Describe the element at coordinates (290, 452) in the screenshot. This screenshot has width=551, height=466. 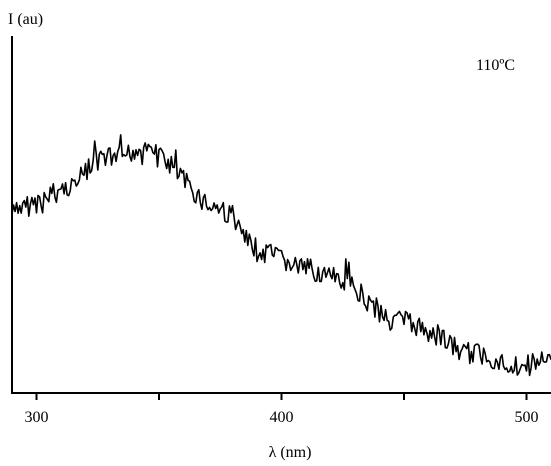
I see `x-axis-label: λ (nm)` at that location.